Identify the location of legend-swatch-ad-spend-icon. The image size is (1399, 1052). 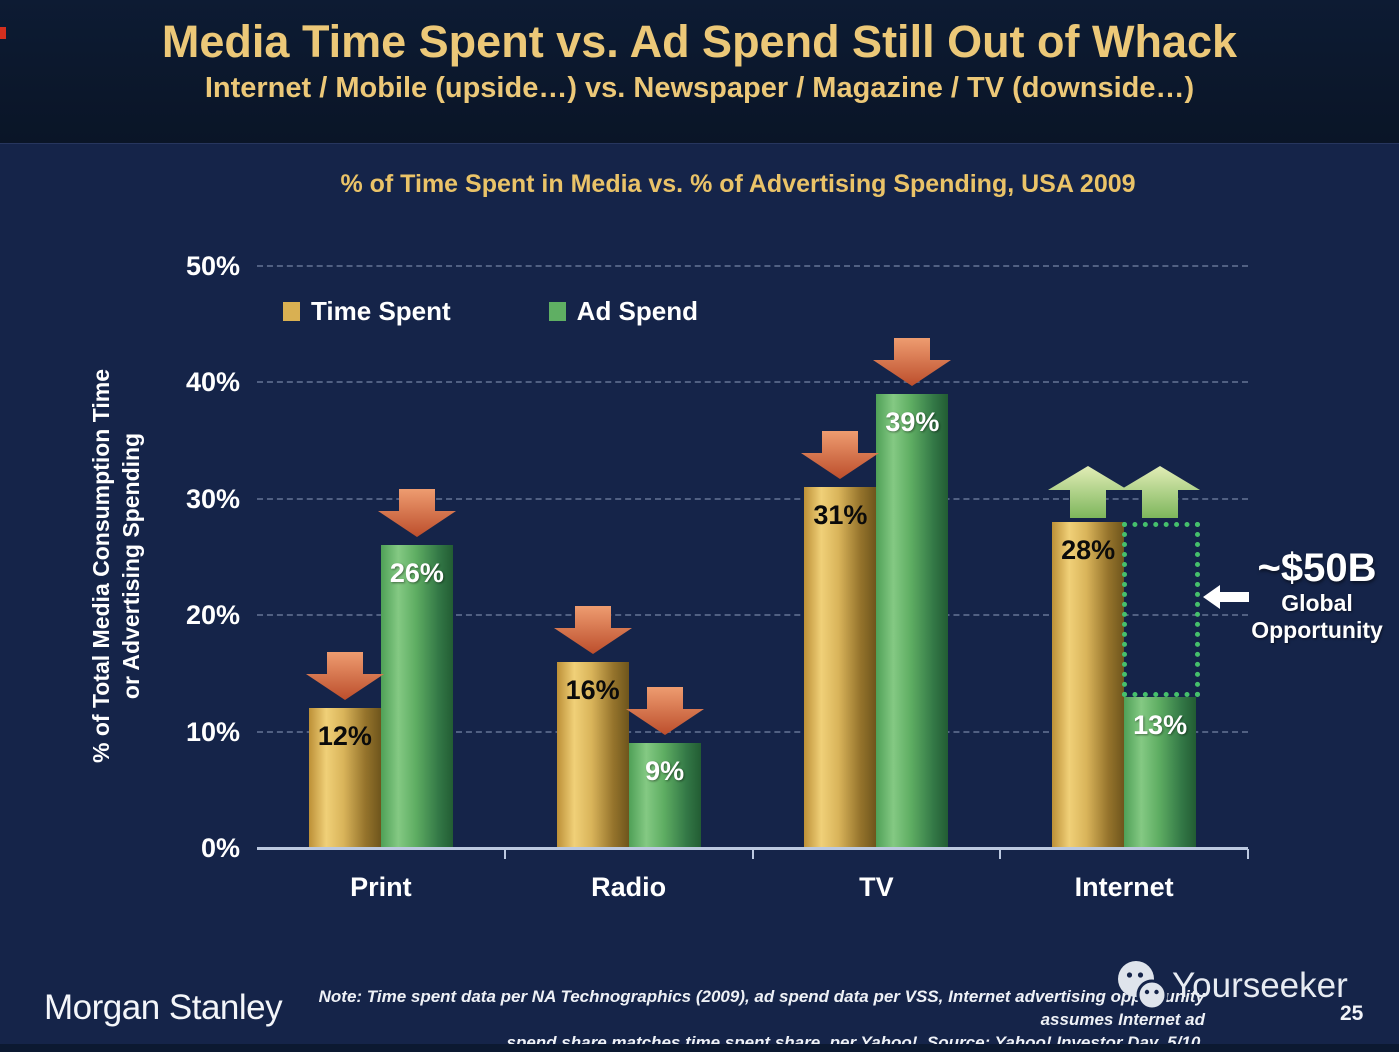
(557, 311).